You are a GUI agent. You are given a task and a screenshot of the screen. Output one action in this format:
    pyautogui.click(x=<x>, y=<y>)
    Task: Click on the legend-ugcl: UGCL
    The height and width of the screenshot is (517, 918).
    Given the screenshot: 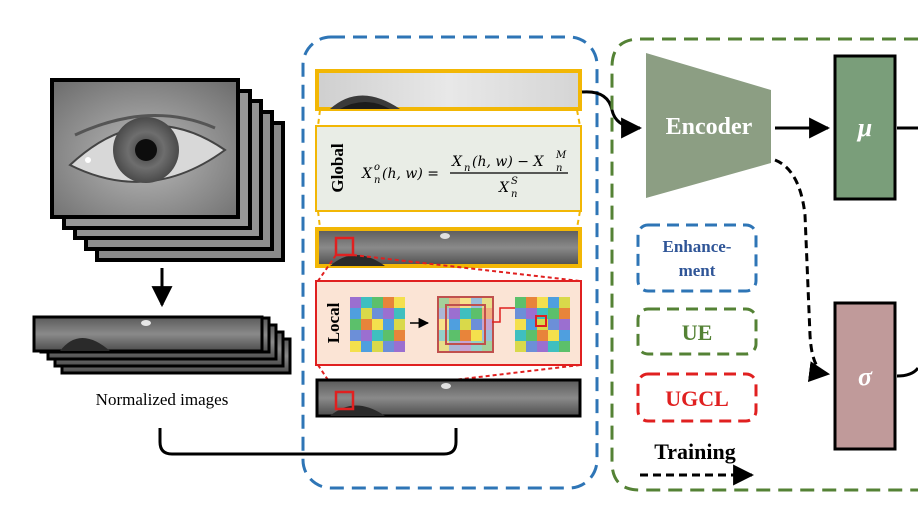 What is the action you would take?
    pyautogui.click(x=697, y=397)
    